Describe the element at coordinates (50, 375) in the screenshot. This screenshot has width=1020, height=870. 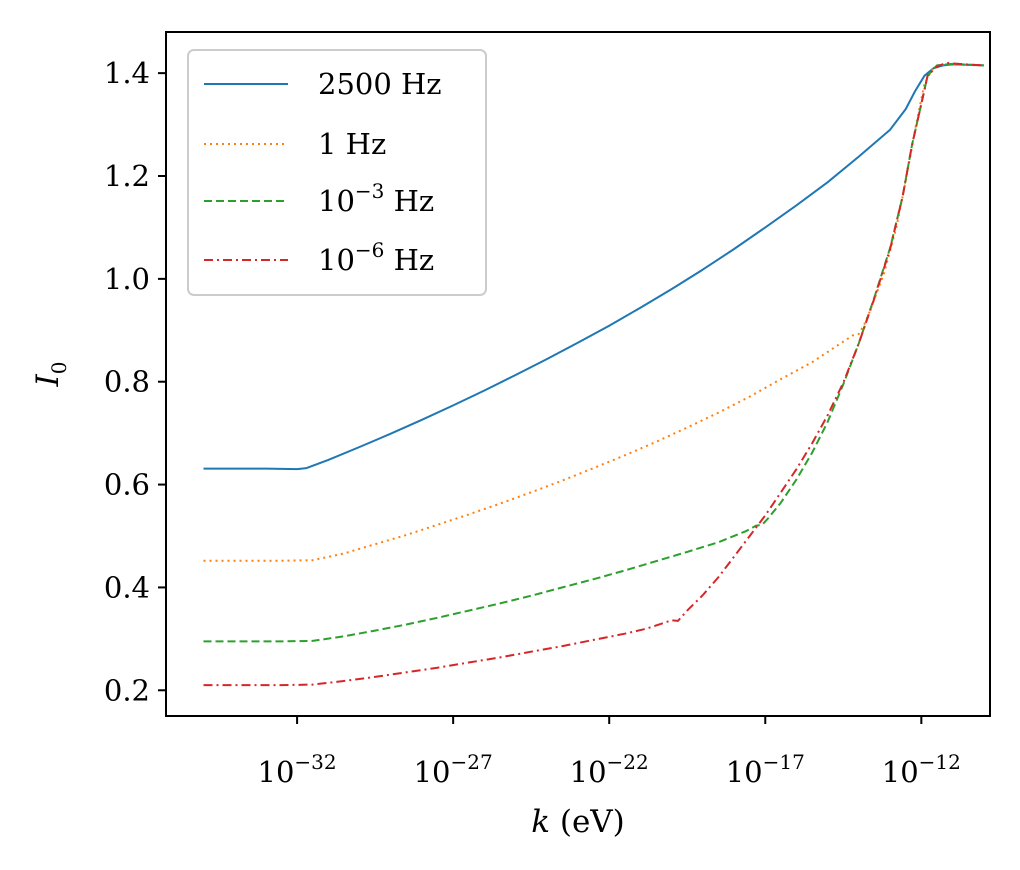
I see `y-axis-label: I0` at that location.